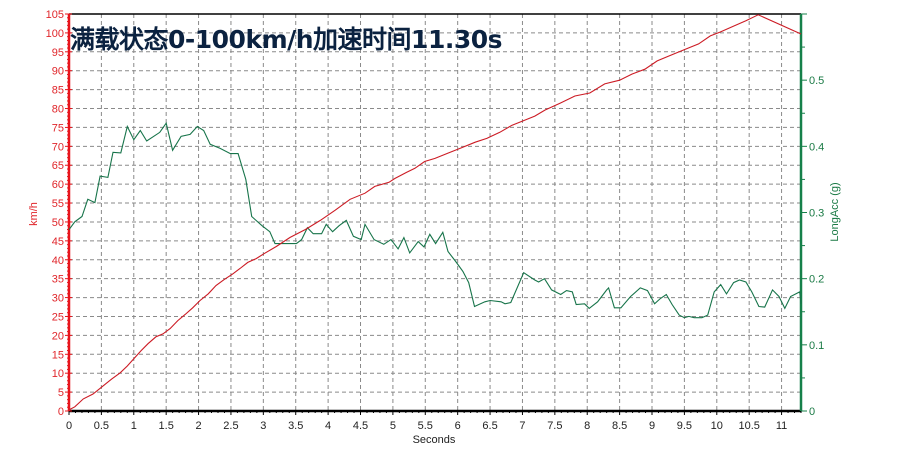 The height and width of the screenshot is (460, 900). I want to click on svg-text: 11, so click(781, 426).